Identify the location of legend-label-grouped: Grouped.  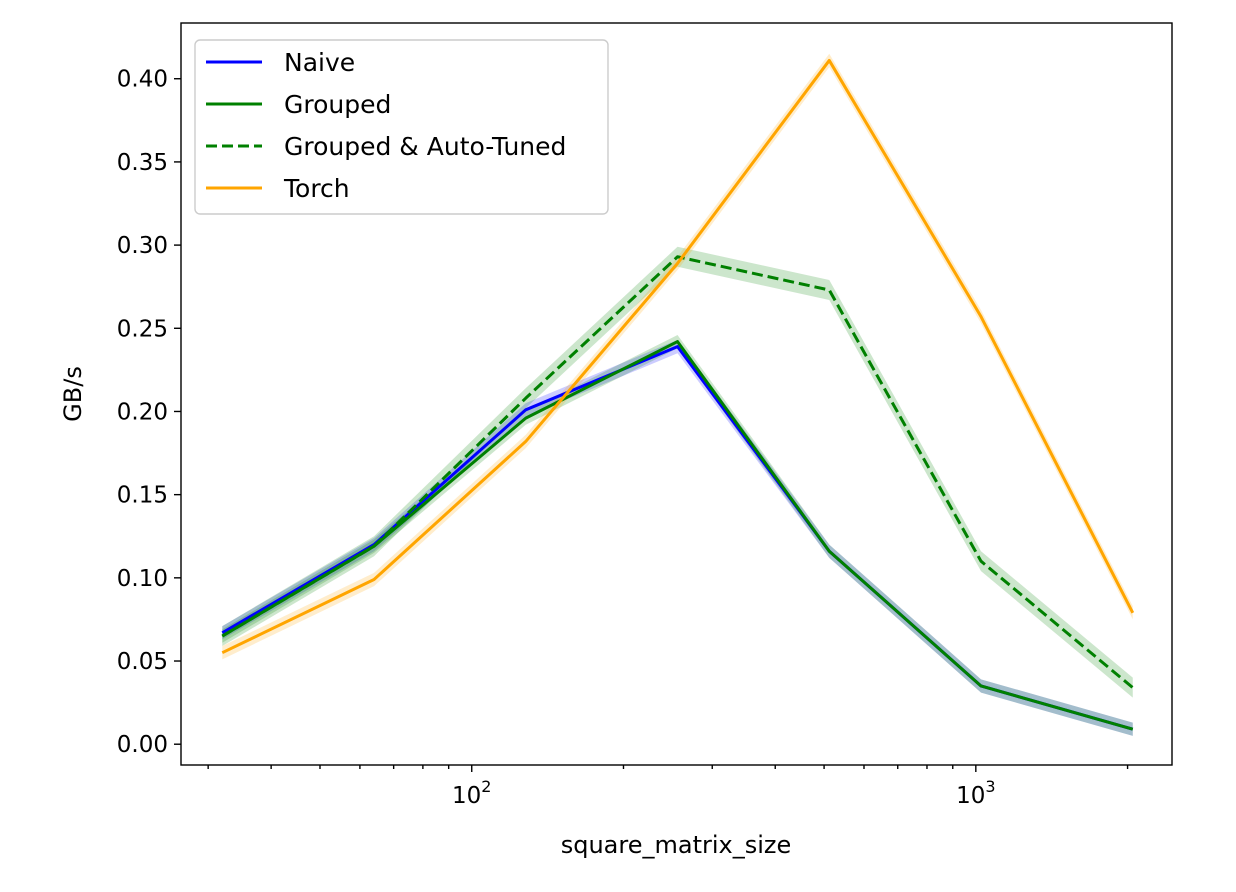
(337, 104).